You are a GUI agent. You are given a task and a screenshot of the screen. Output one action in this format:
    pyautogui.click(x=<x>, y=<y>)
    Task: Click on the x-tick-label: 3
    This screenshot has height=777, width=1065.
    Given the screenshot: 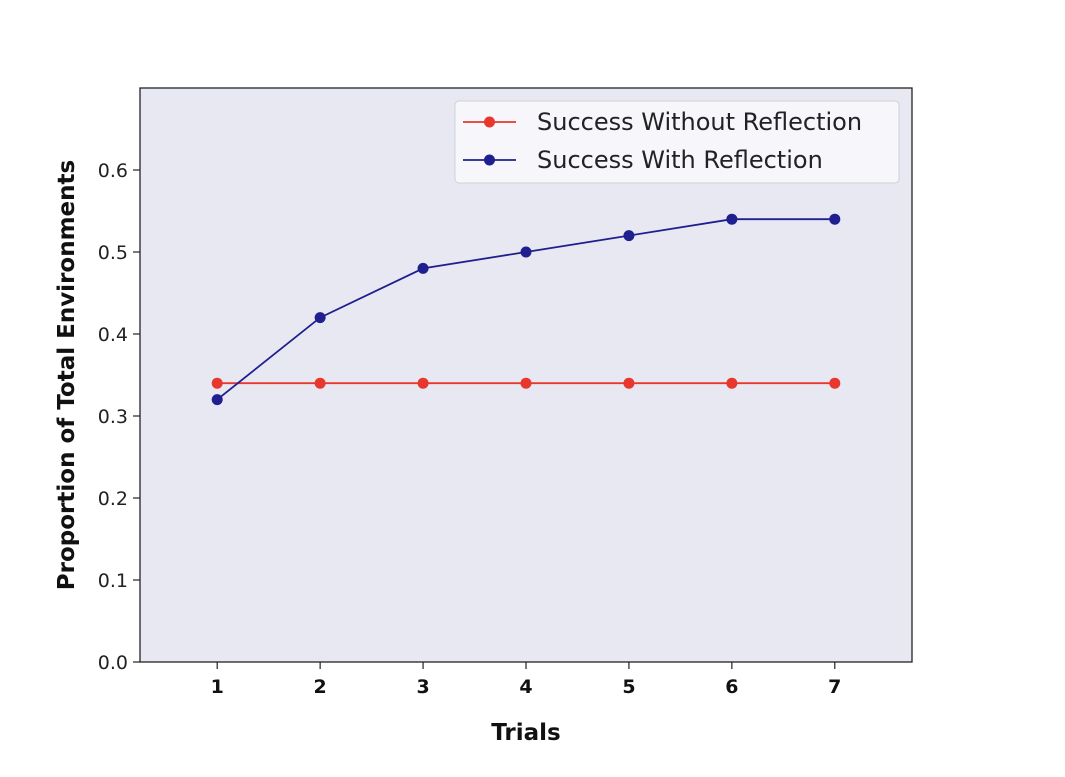 What is the action you would take?
    pyautogui.click(x=422, y=687)
    